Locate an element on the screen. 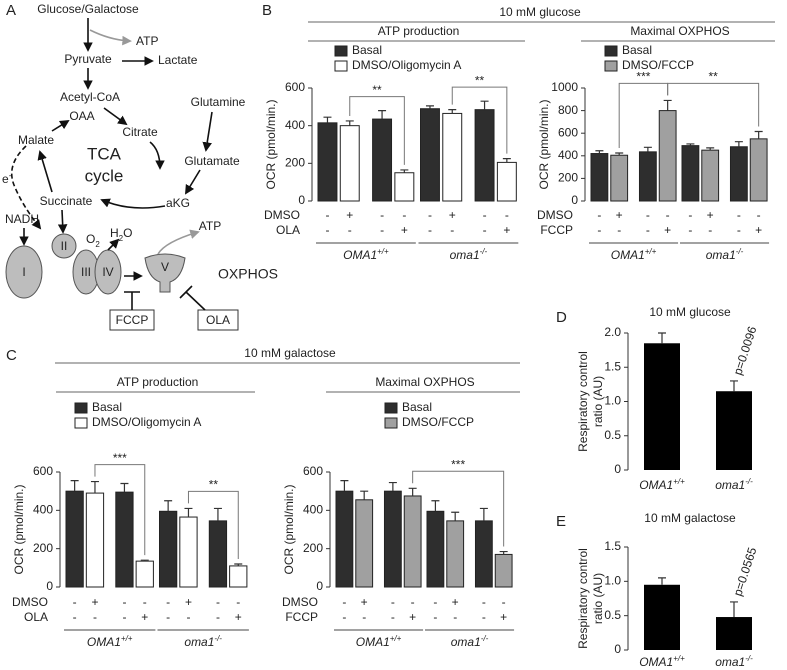  legend-swatch is located at coordinates (341, 66).